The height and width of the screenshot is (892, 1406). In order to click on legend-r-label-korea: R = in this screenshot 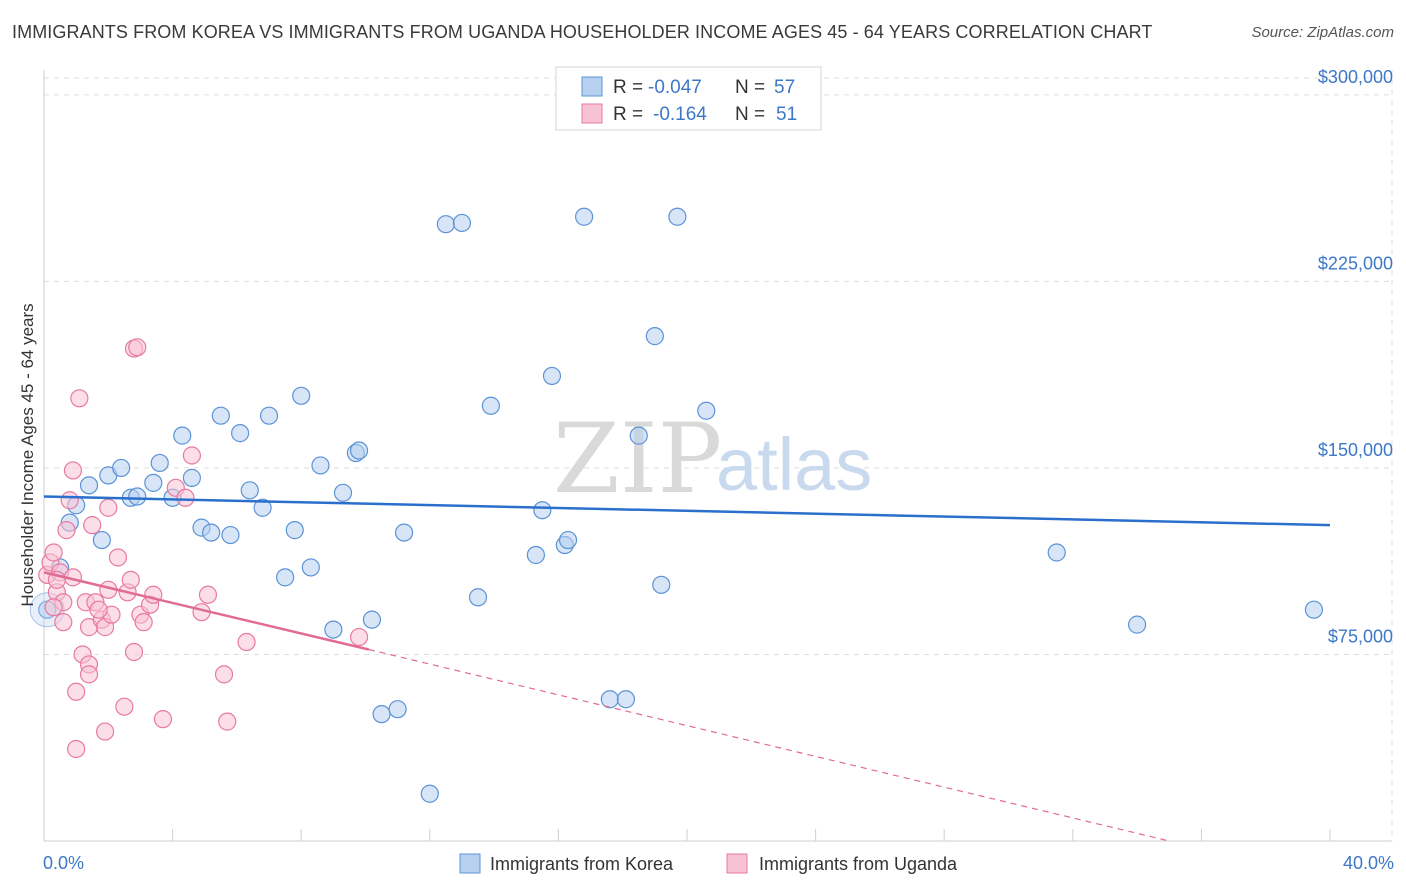, I will do `click(628, 87)`.